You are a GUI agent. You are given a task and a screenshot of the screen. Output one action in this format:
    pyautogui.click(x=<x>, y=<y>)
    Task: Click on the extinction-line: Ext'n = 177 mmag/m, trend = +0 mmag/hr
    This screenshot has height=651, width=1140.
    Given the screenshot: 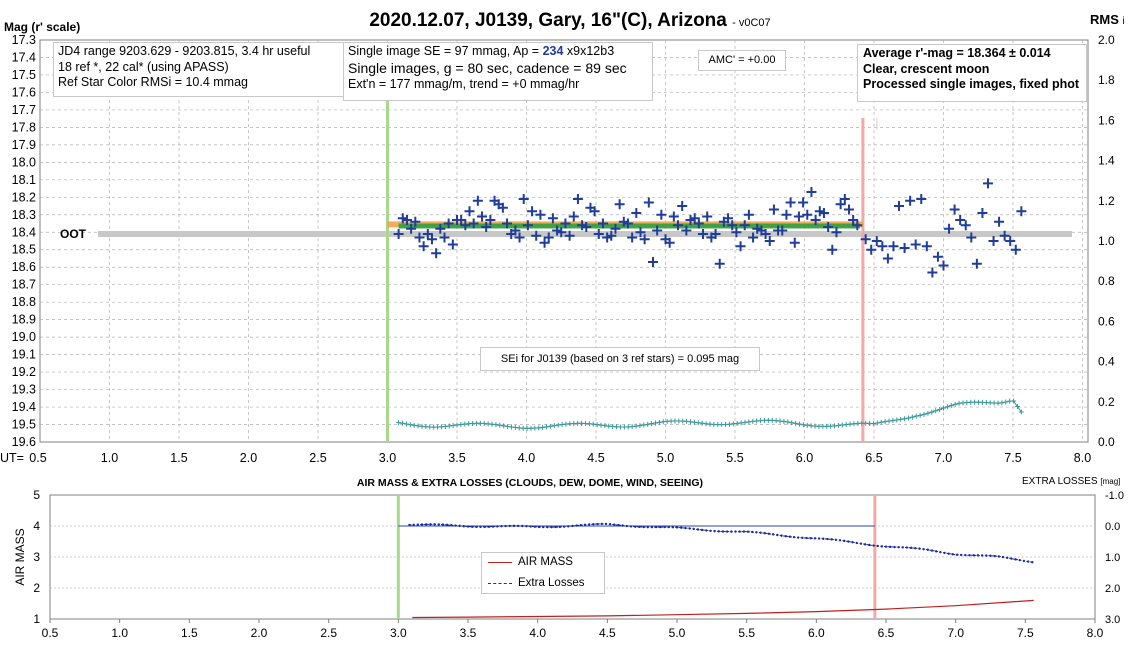 What is the action you would take?
    pyautogui.click(x=464, y=84)
    